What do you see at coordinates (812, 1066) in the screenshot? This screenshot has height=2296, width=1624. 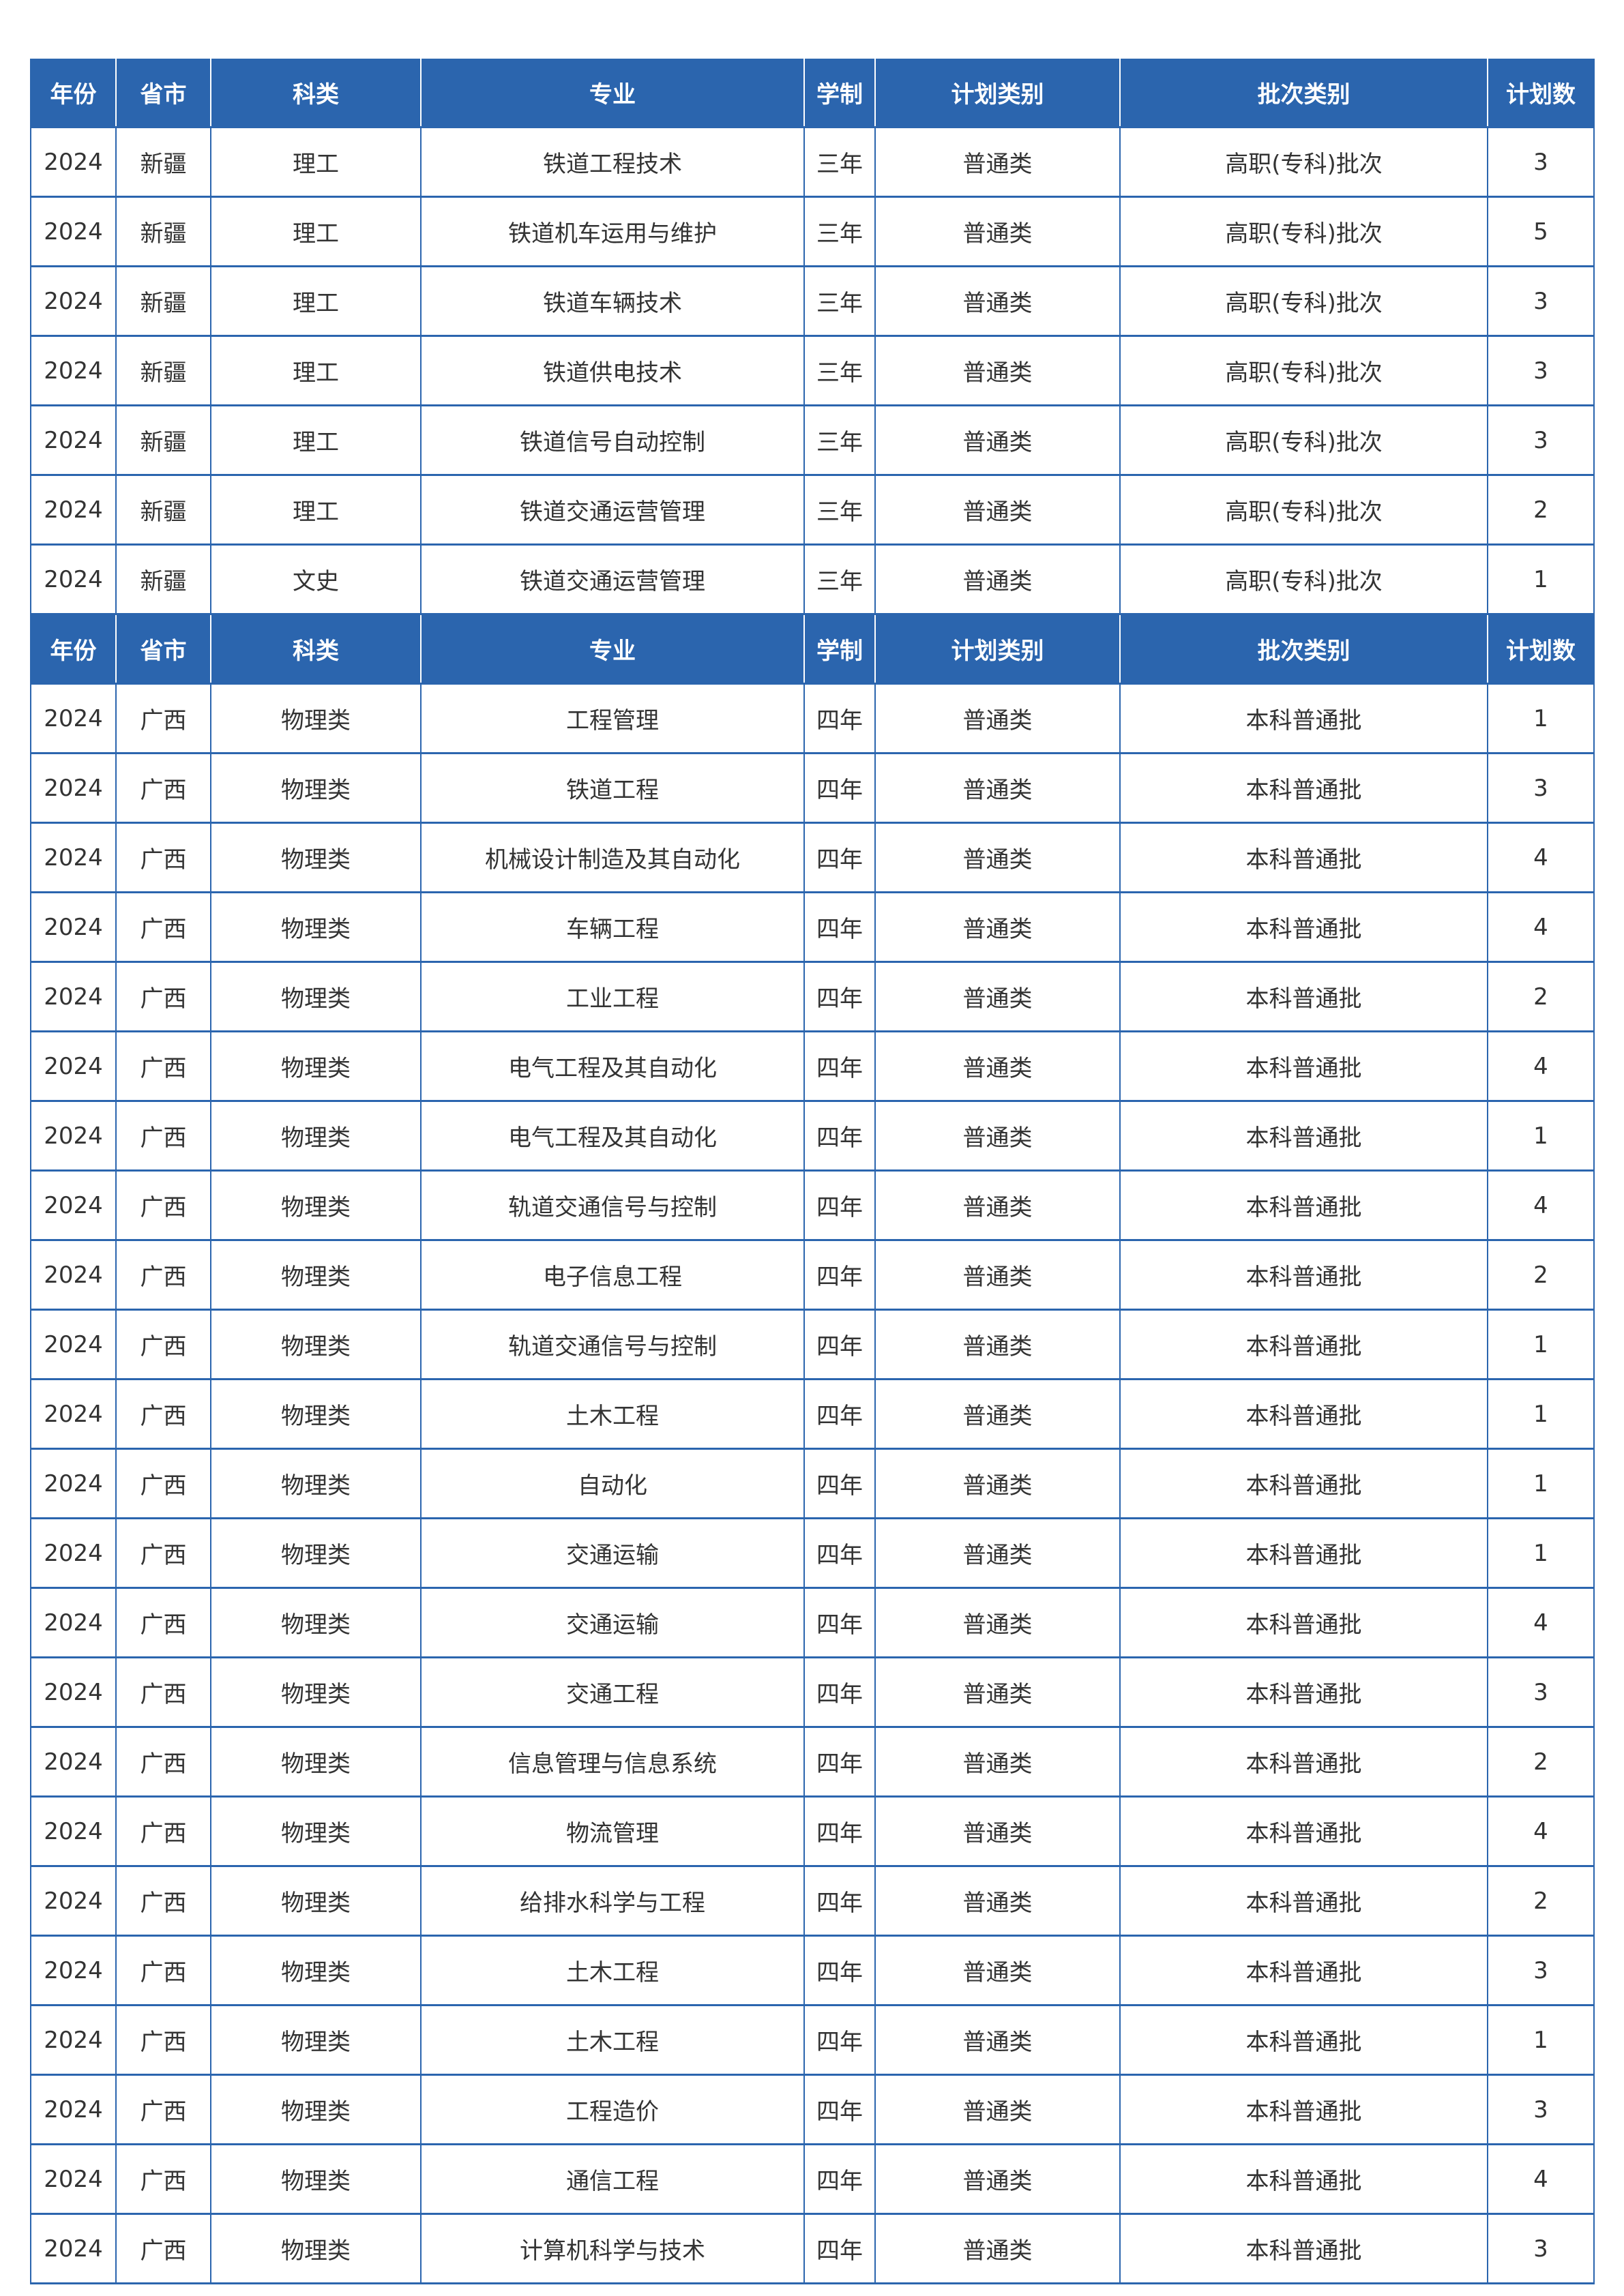 I see `table-row: 2024 广西 物理类 电气工程及其自动化 四年 普通类 本科普通批 4` at bounding box center [812, 1066].